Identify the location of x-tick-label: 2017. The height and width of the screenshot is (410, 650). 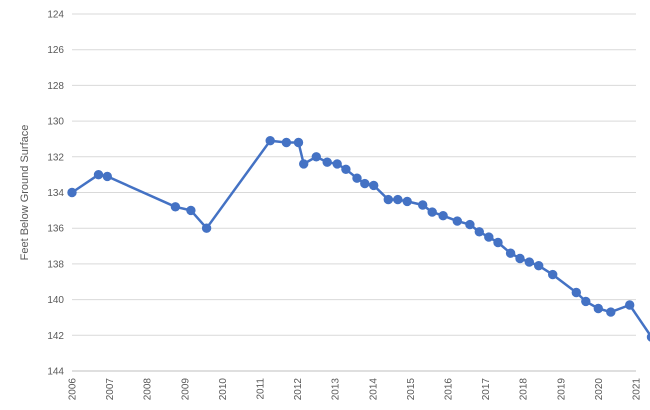
(486, 389).